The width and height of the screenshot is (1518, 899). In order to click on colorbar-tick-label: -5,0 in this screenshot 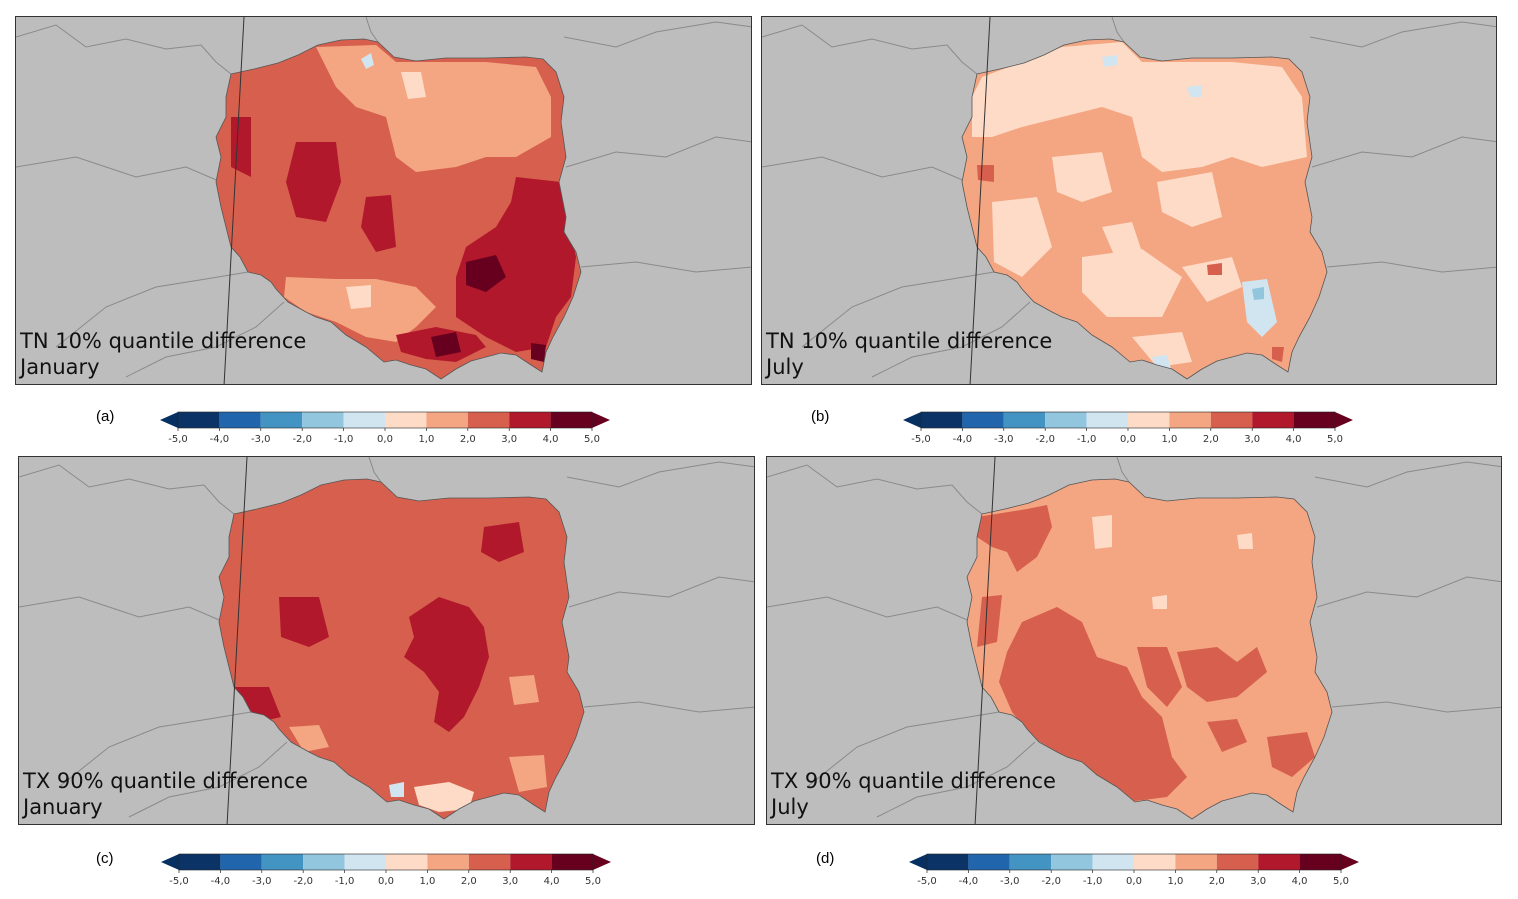, I will do `click(178, 439)`.